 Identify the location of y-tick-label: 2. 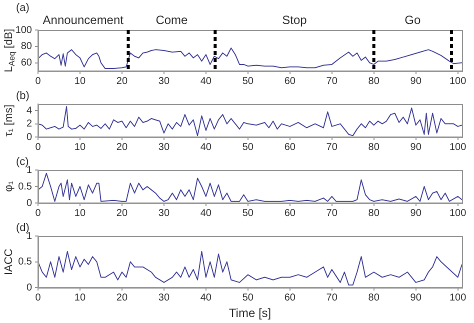
(29, 124).